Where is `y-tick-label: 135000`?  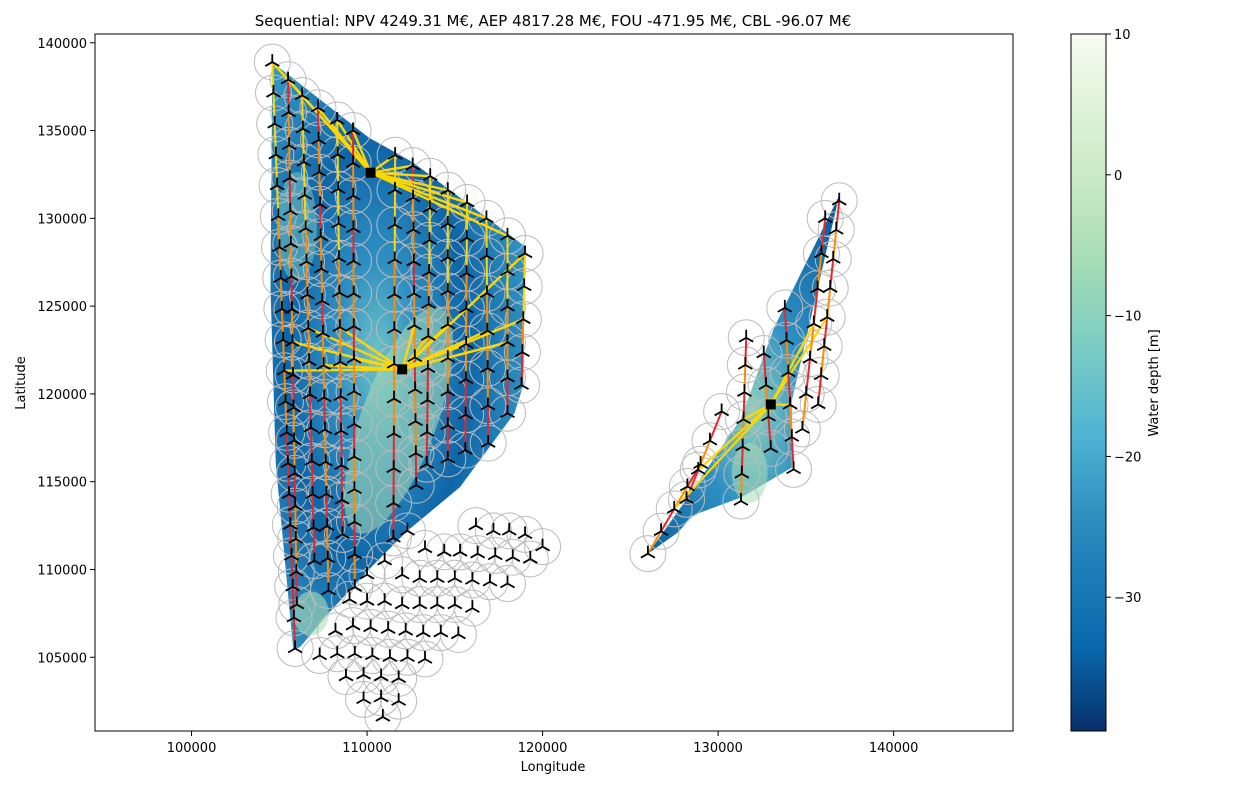 y-tick-label: 135000 is located at coordinates (62, 132).